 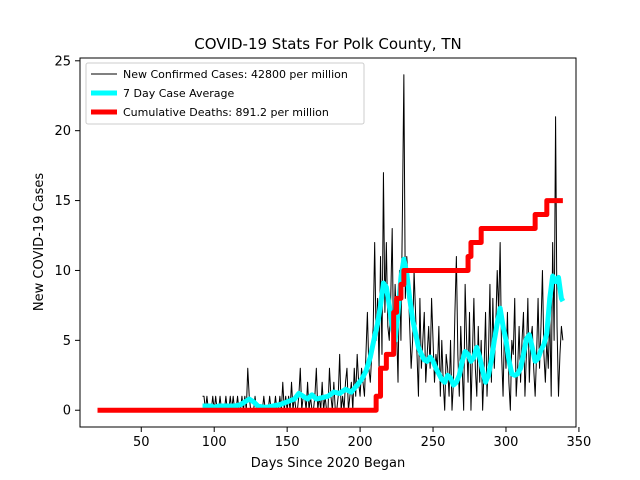 I want to click on chart-title: COVID-19 Stats For Polk County, TN, so click(x=327, y=44).